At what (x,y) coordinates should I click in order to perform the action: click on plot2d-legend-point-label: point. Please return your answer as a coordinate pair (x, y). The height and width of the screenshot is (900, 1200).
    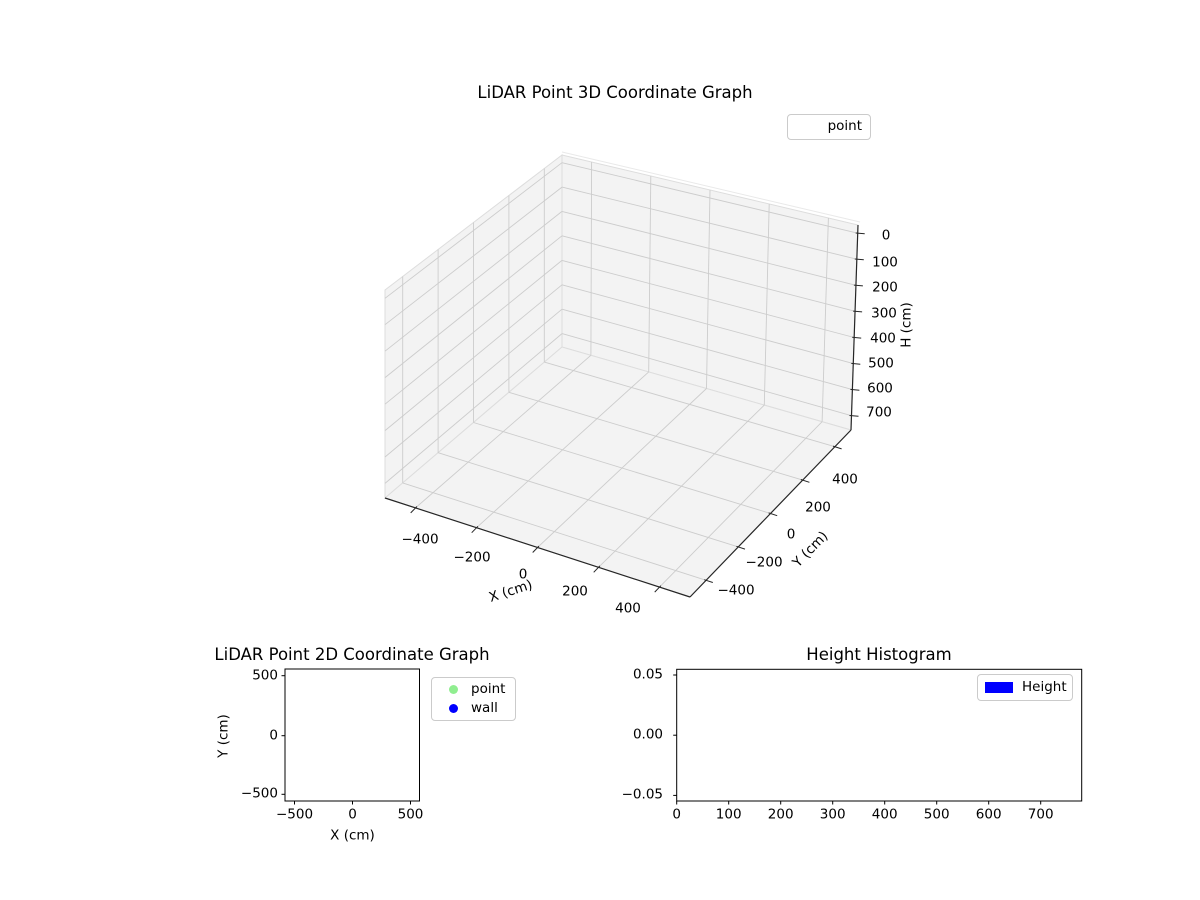
    Looking at the image, I should click on (488, 689).